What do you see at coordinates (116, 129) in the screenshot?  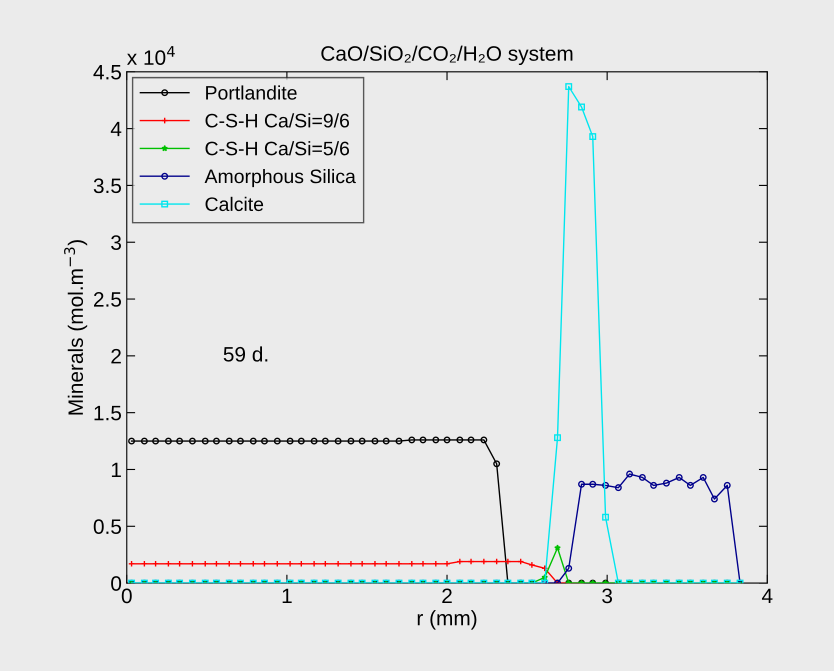 I see `y-tick-label: 4` at bounding box center [116, 129].